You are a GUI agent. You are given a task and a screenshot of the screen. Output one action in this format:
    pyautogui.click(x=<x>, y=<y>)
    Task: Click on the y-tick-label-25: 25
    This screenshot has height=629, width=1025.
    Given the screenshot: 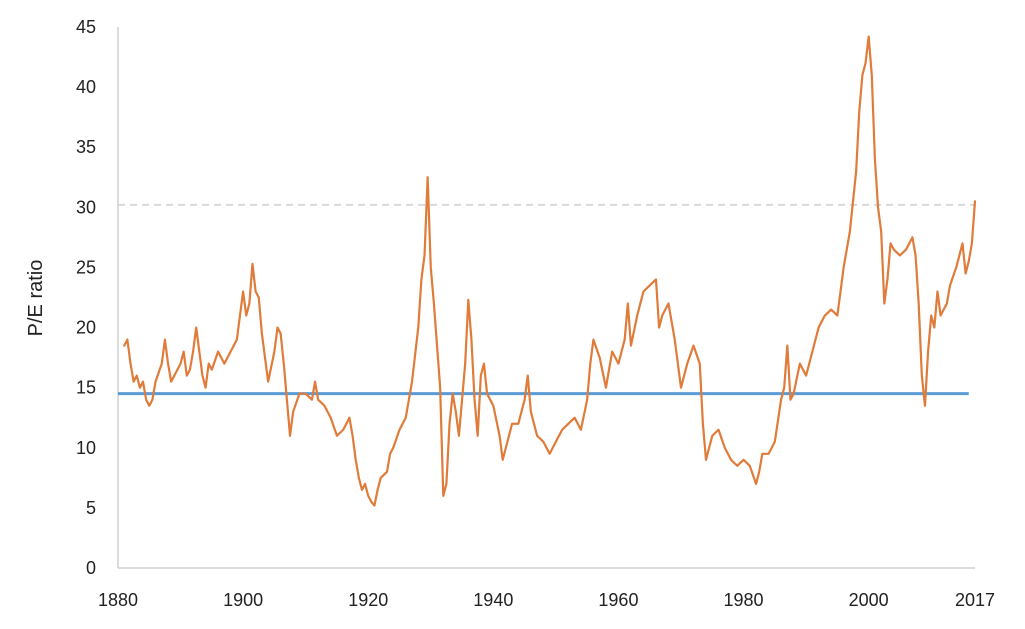 What is the action you would take?
    pyautogui.click(x=86, y=267)
    